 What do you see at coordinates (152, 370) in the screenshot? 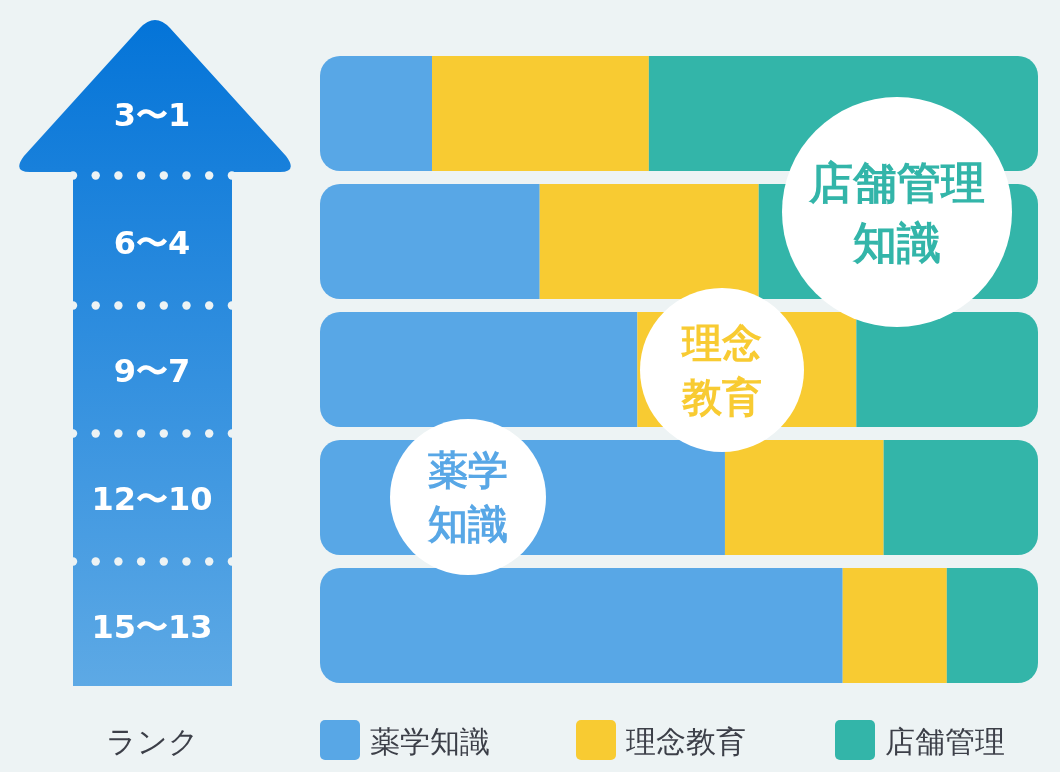
I see `y-tick-label: 9〜7` at bounding box center [152, 370].